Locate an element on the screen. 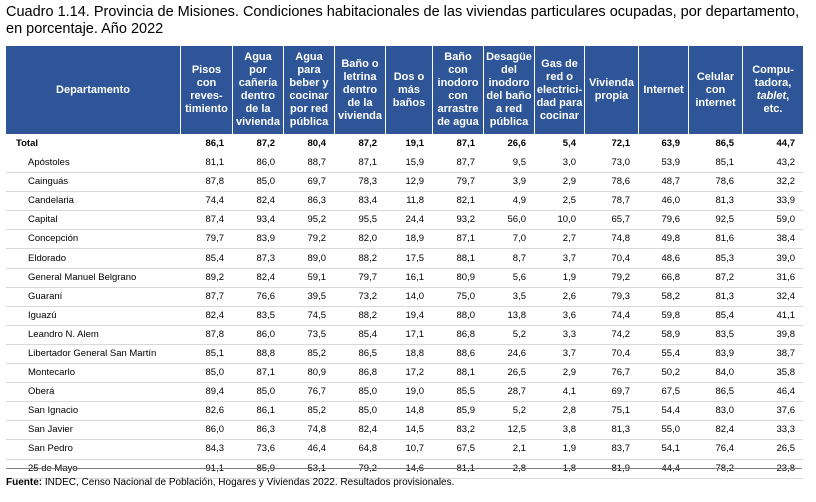  table-cell: 75,1 is located at coordinates (611, 412).